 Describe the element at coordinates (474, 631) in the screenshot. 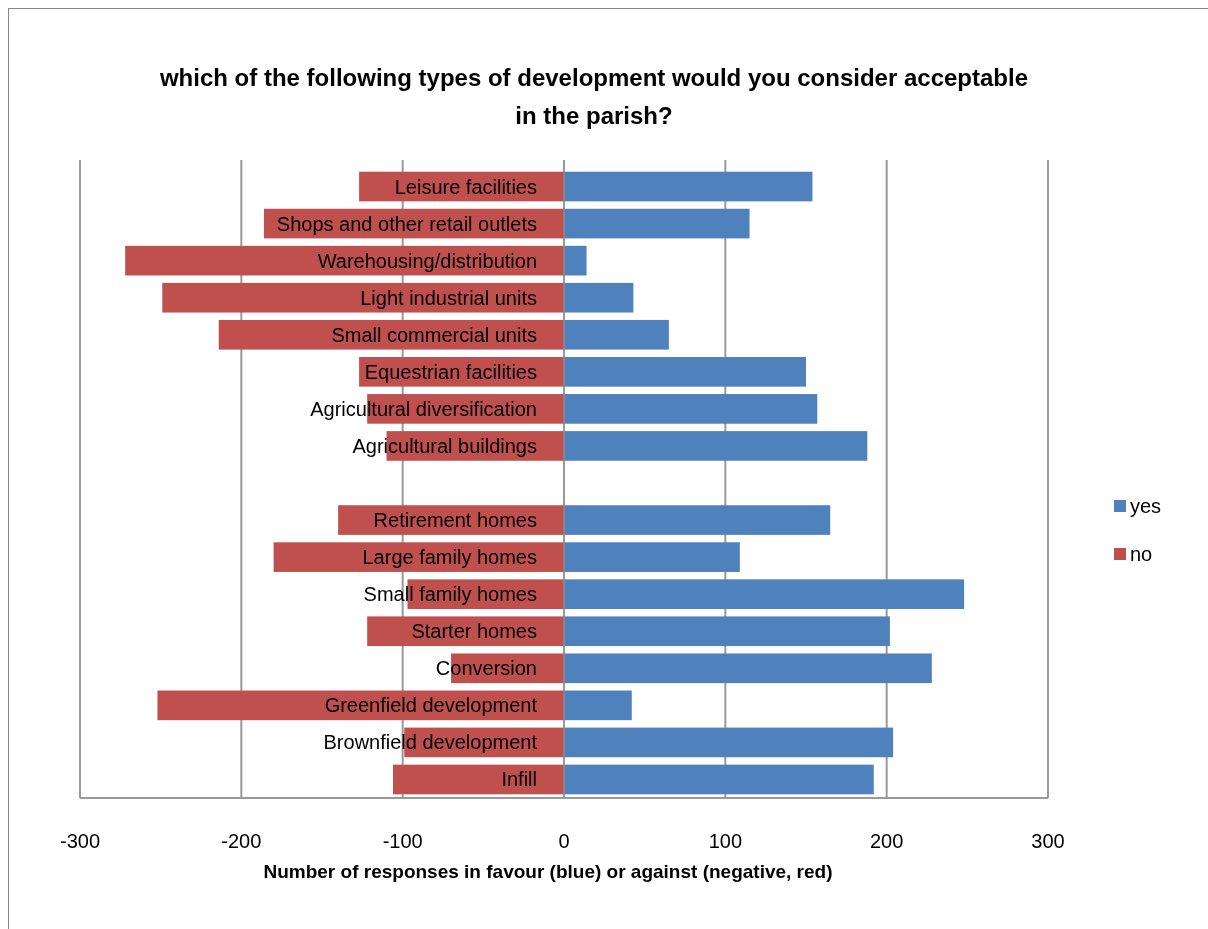

I see `y-tick-label: Starter homes` at that location.